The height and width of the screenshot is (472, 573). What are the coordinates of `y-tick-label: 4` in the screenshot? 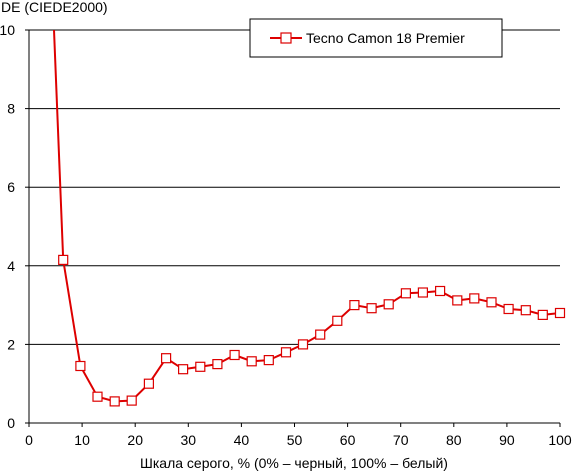 It's located at (11, 266).